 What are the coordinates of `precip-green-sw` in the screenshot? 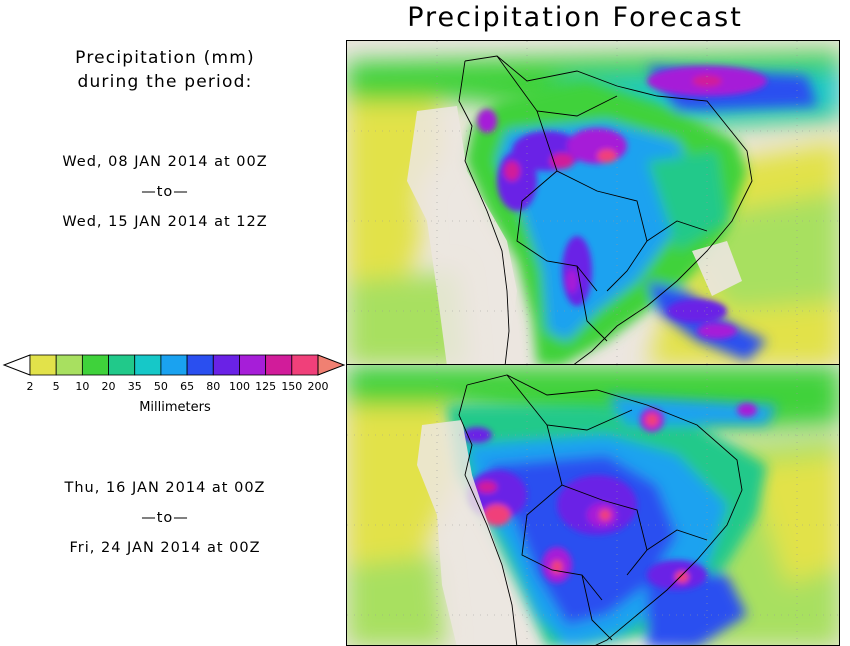 It's located at (397, 600).